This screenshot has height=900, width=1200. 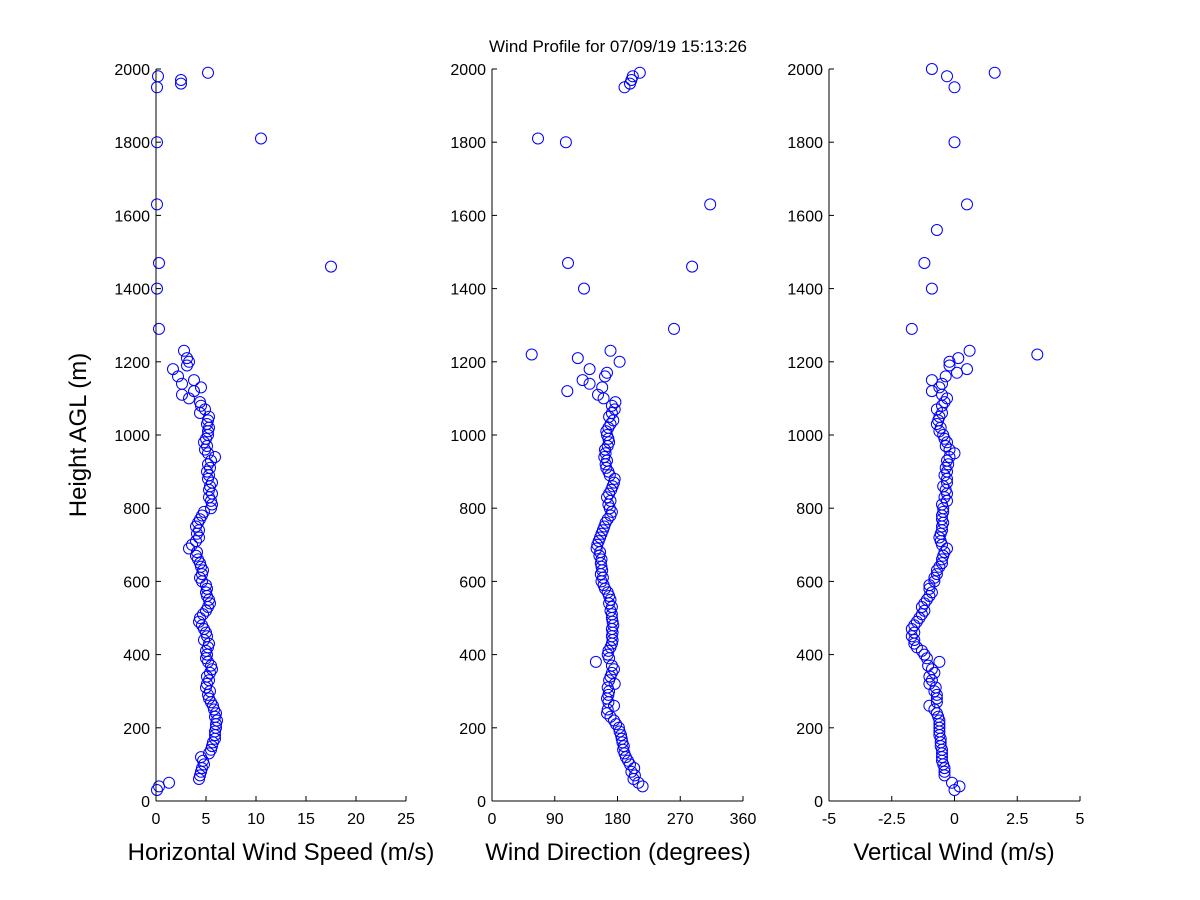 What do you see at coordinates (829, 819) in the screenshot?
I see `x-tick-label: -5` at bounding box center [829, 819].